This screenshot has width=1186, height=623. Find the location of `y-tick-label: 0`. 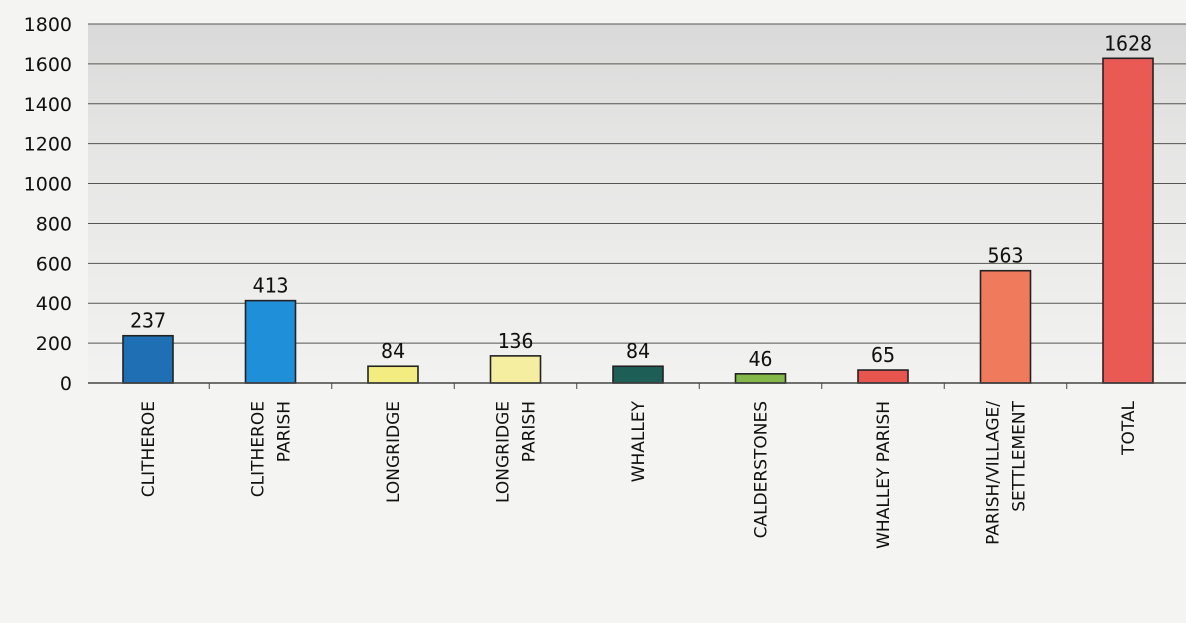

y-tick-label: 0 is located at coordinates (66, 384).